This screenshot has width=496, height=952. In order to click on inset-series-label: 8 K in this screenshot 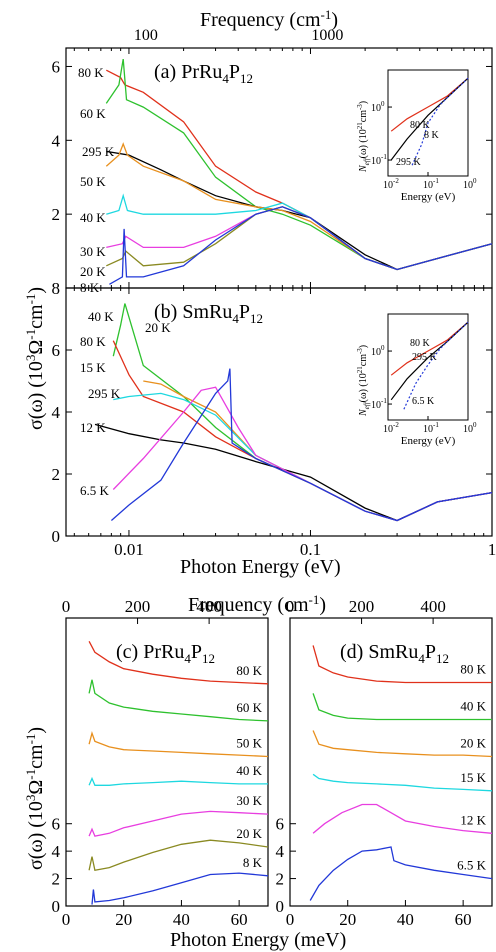, I will do `click(432, 135)`.